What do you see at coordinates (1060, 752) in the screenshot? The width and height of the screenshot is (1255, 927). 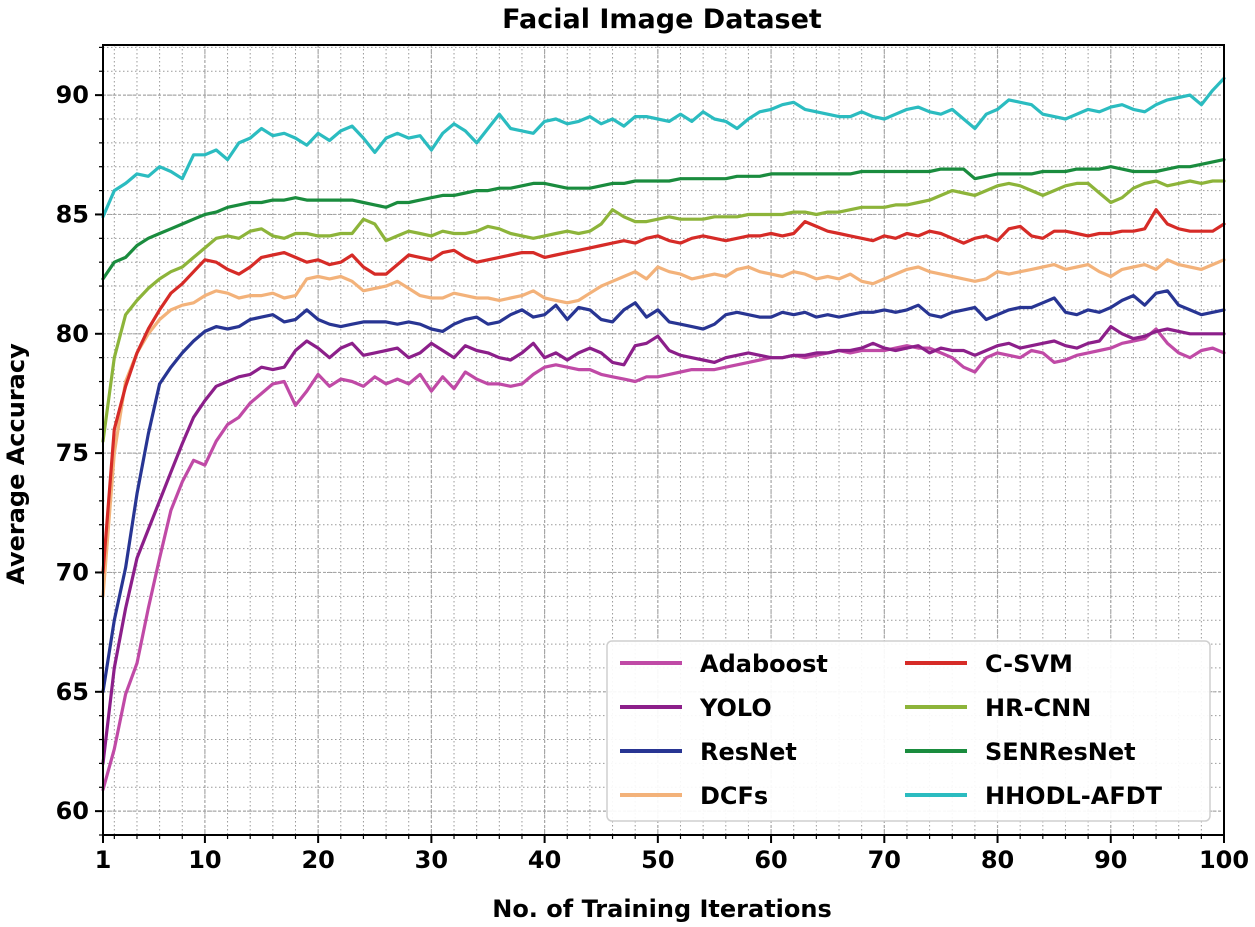 I see `legend-label-senresnet: SENResNet` at bounding box center [1060, 752].